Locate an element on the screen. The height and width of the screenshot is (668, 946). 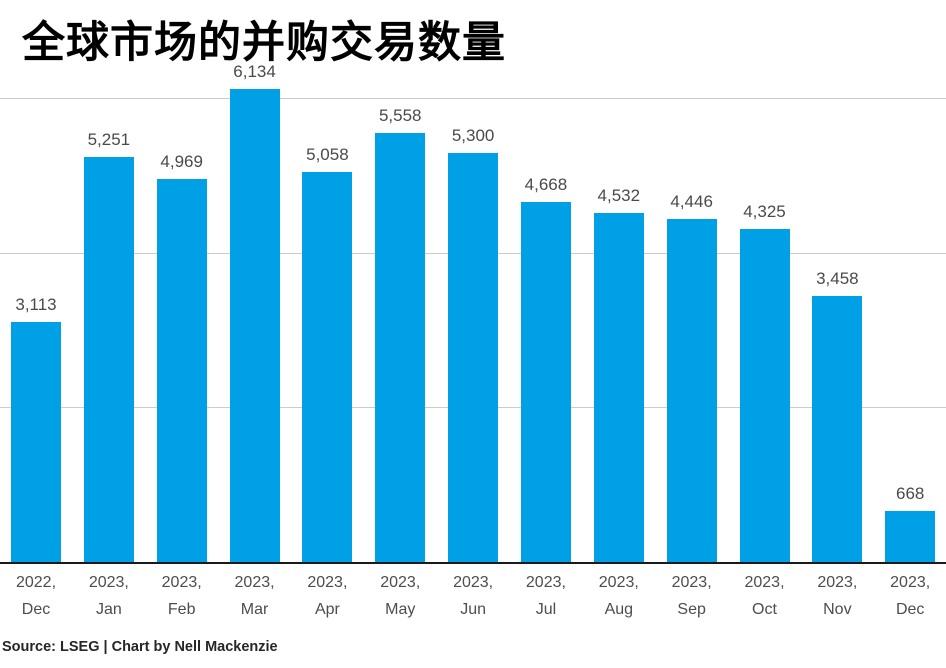
bar-value-label: 5,300 is located at coordinates (473, 136).